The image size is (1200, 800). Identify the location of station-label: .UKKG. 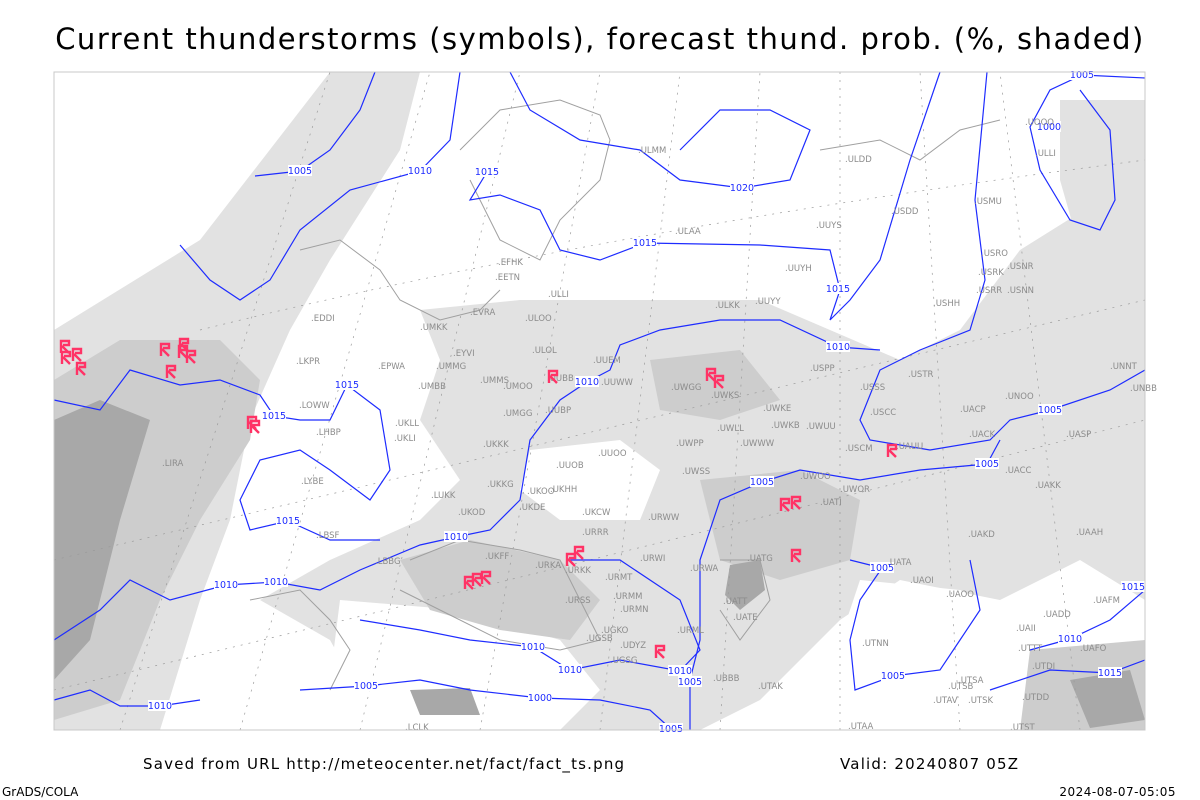
(500, 485).